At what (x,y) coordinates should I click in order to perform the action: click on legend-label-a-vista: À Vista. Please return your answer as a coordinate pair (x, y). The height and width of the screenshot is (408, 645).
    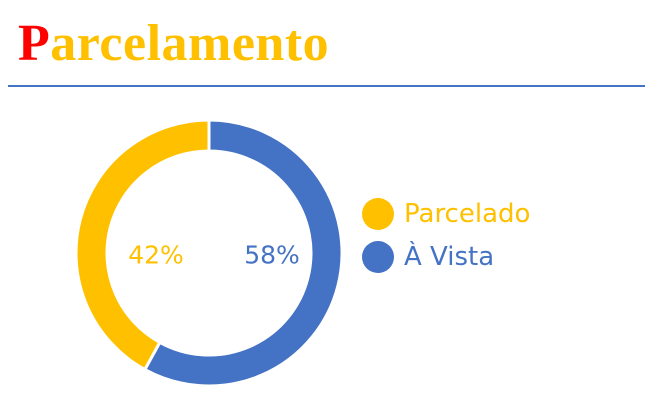
    Looking at the image, I should click on (449, 257).